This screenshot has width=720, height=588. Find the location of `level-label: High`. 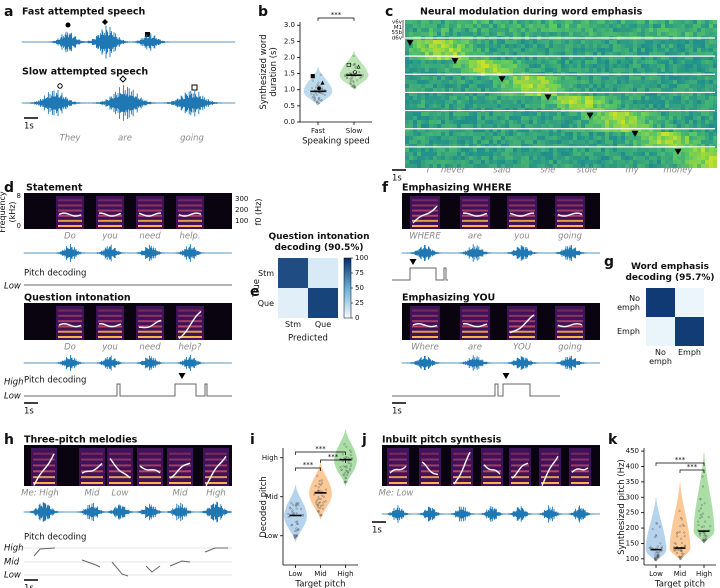

level-label: High is located at coordinates (14, 549).